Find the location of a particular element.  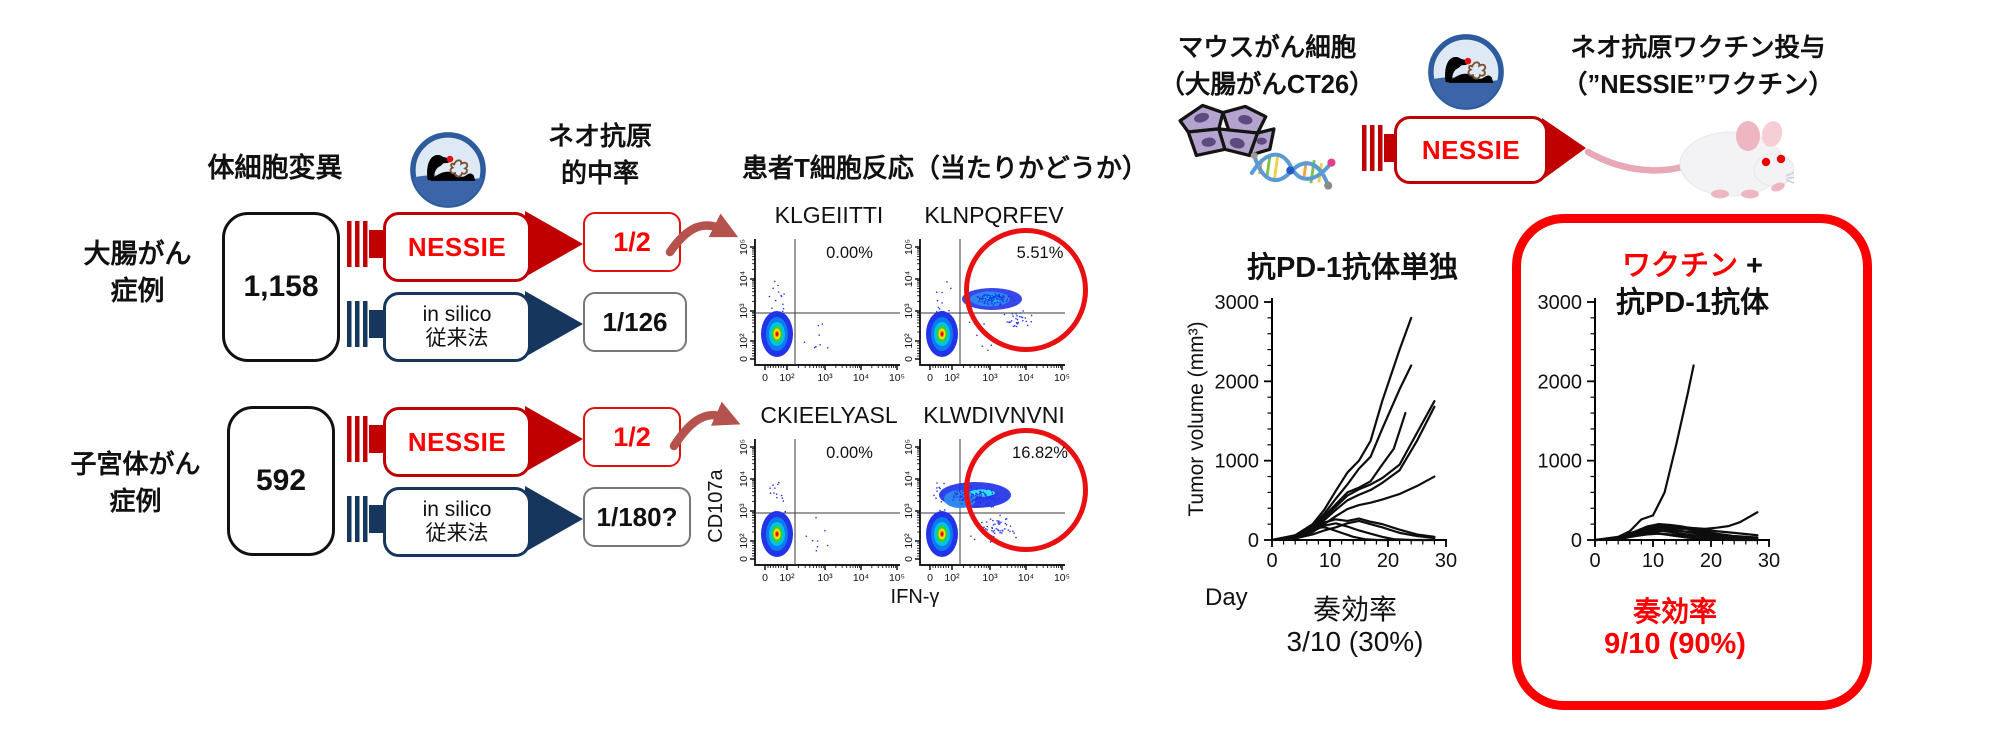

flow-plot-title: CKIEELYASL is located at coordinates (829, 415).